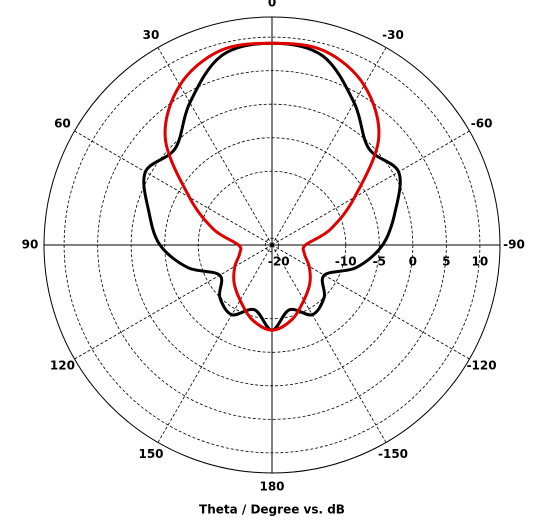 The height and width of the screenshot is (525, 548). Describe the element at coordinates (62, 124) in the screenshot. I see `theta-tick-label: 60` at that location.